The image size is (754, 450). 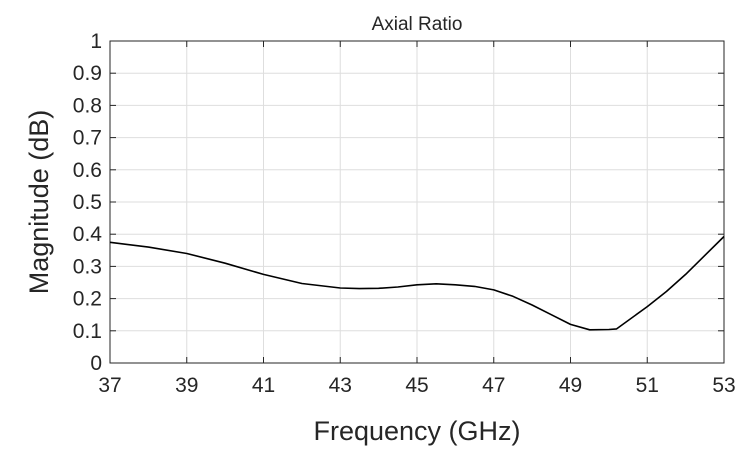 I want to click on x-tick-label: 47, so click(x=493, y=385).